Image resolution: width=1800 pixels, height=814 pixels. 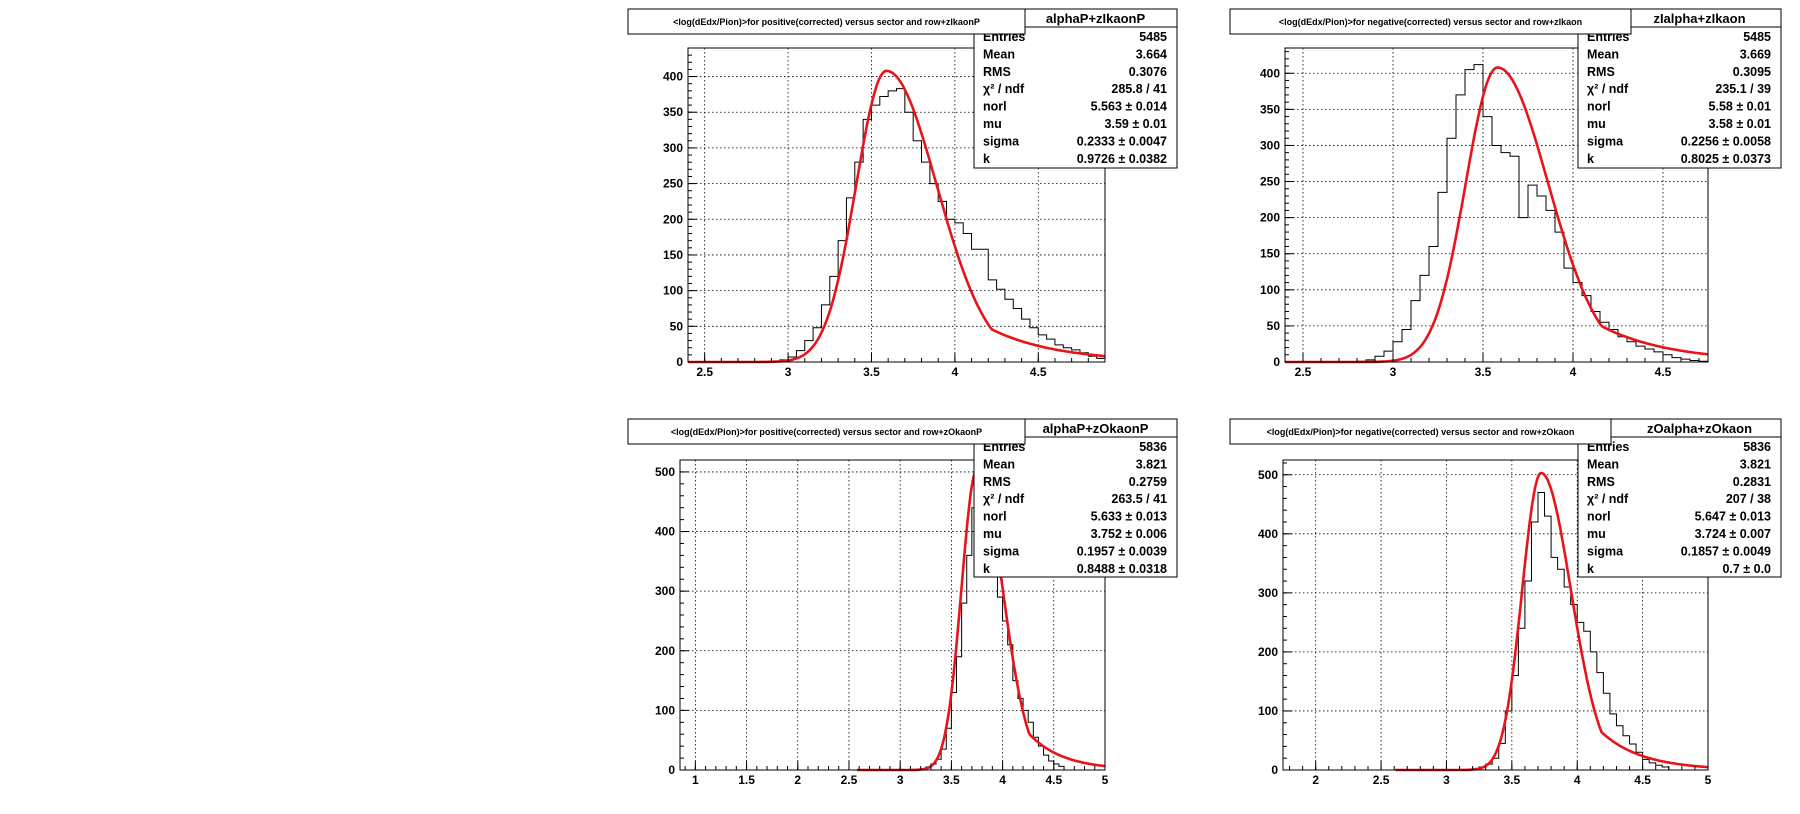 What do you see at coordinates (1096, 18) in the screenshot?
I see `stats-header: alphaP+zIkaonP` at bounding box center [1096, 18].